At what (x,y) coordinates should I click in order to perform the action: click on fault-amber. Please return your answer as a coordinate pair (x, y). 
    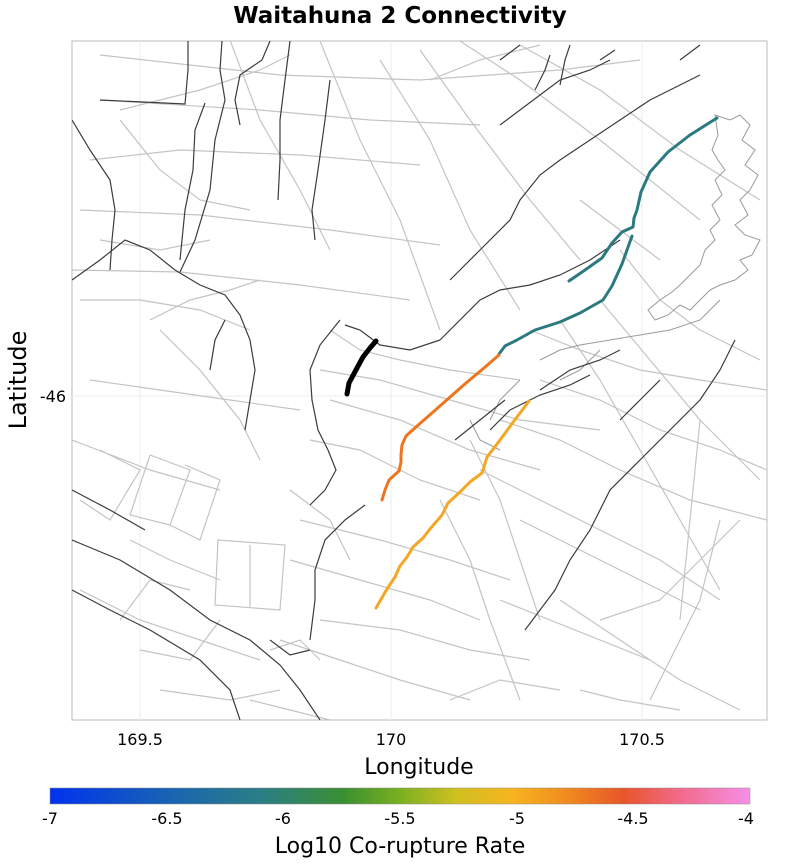
    Looking at the image, I should click on (452, 504).